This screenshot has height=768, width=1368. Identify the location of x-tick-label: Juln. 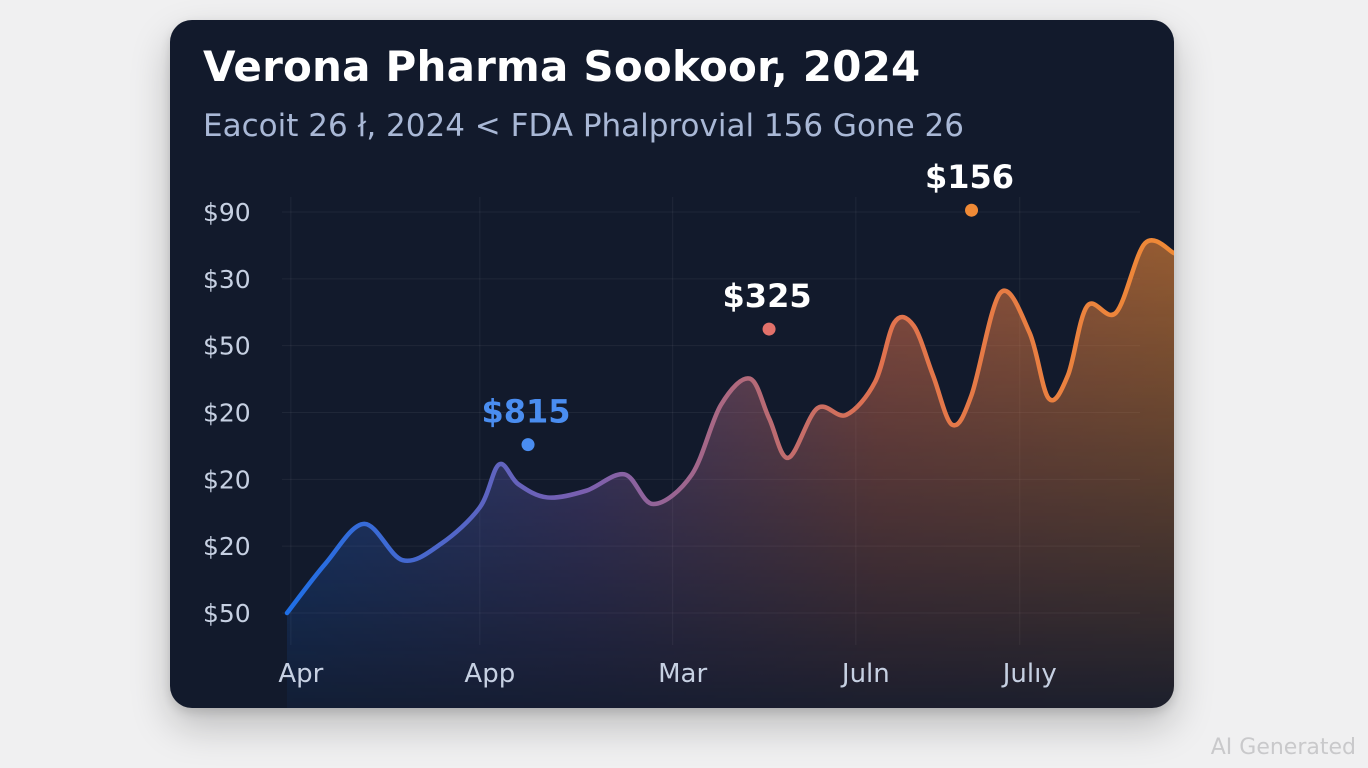
(865, 674).